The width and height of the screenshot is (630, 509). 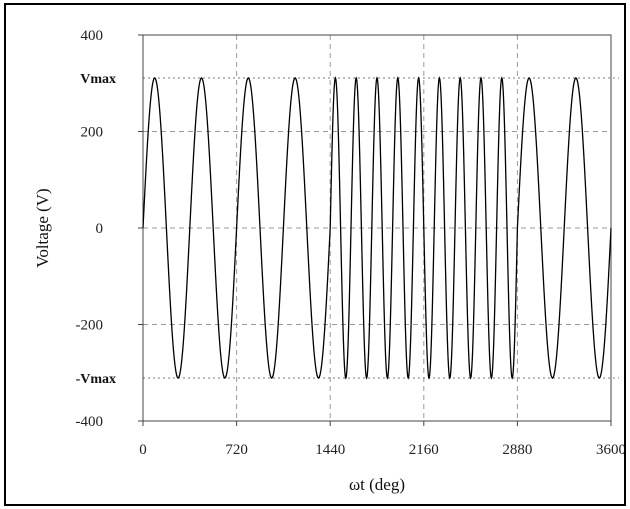 What do you see at coordinates (330, 450) in the screenshot?
I see `x-tick-label: 1440` at bounding box center [330, 450].